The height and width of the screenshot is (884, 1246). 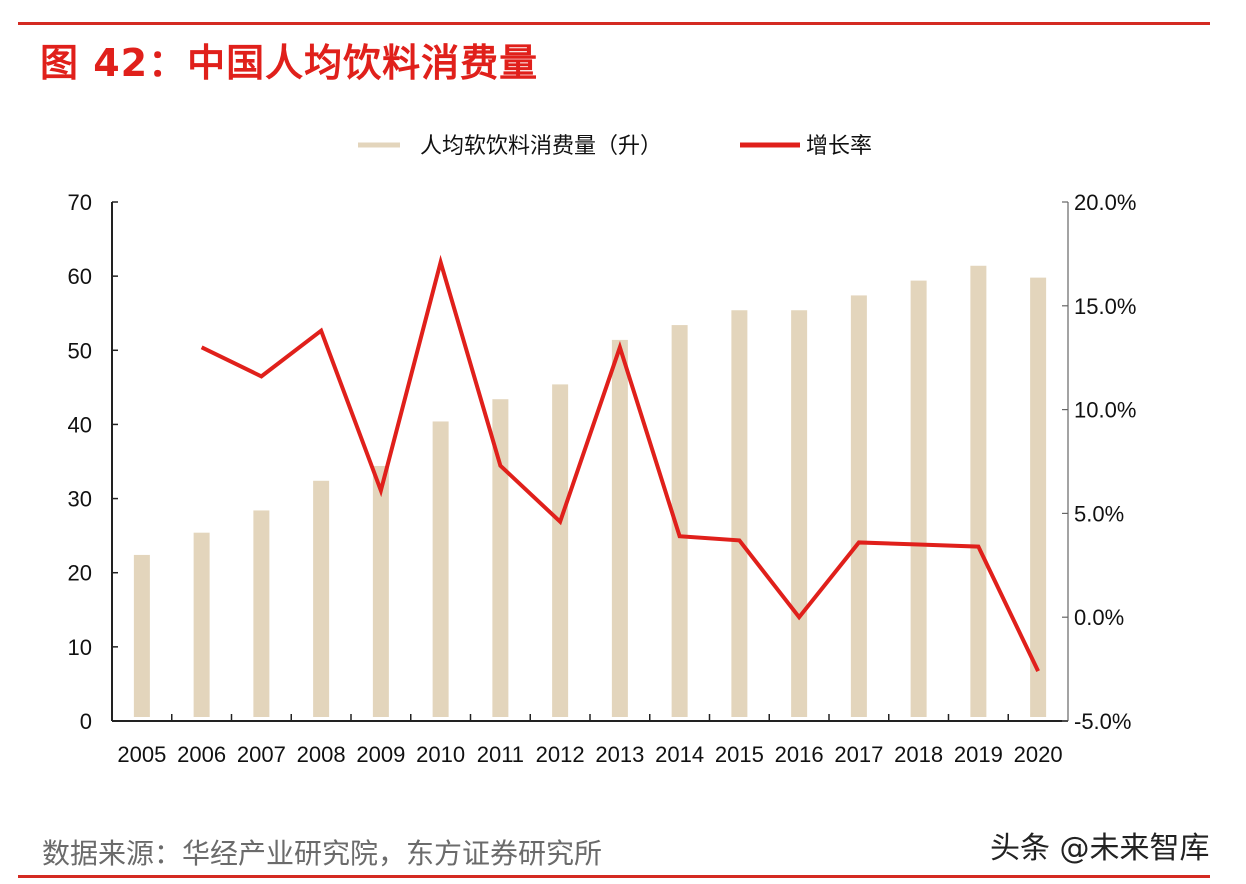 What do you see at coordinates (261, 754) in the screenshot?
I see `x-tick-label: 2007` at bounding box center [261, 754].